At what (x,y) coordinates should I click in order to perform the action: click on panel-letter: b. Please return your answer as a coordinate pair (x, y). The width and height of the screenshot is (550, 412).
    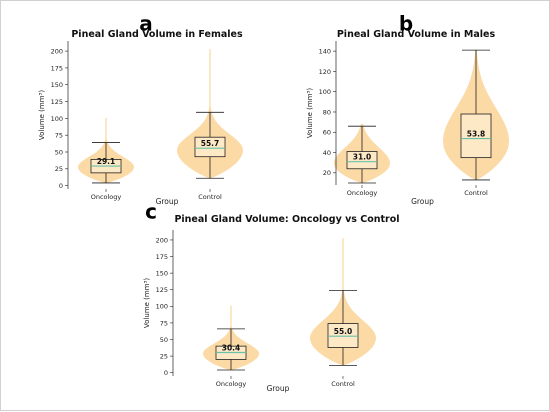
    Looking at the image, I should click on (406, 24).